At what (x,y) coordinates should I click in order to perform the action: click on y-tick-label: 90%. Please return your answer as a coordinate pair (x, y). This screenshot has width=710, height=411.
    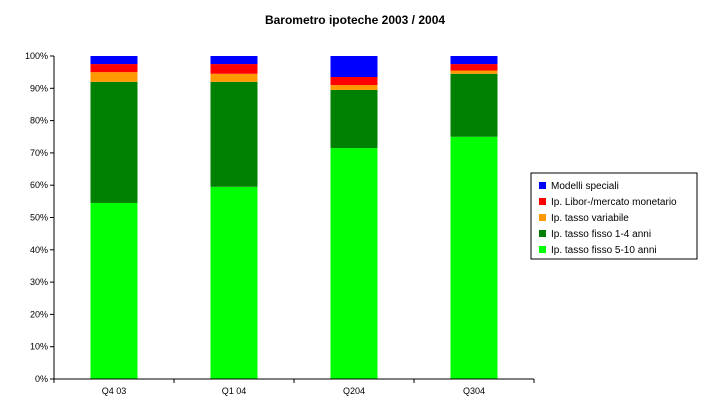
    Looking at the image, I should click on (39, 88).